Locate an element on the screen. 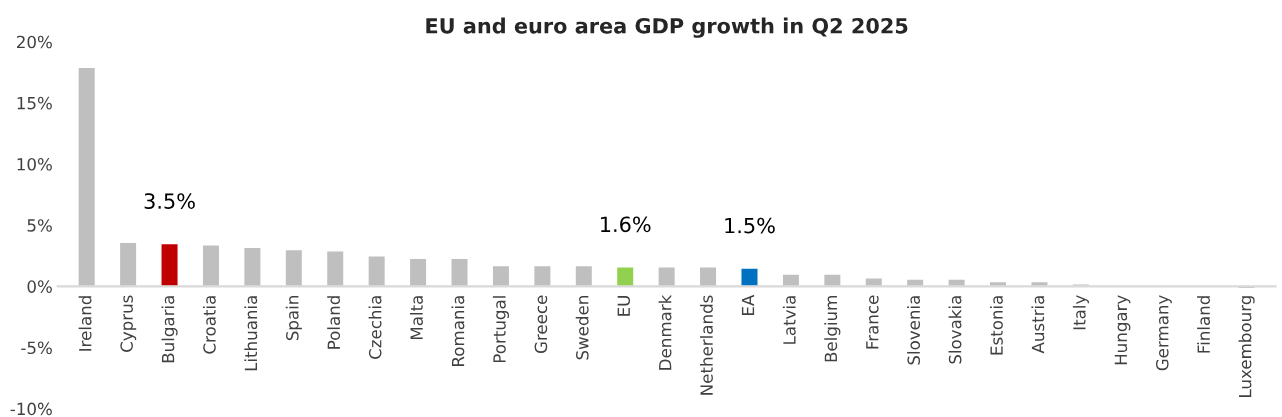 The image size is (1282, 417). x-tick-label: Denmark is located at coordinates (665, 332).